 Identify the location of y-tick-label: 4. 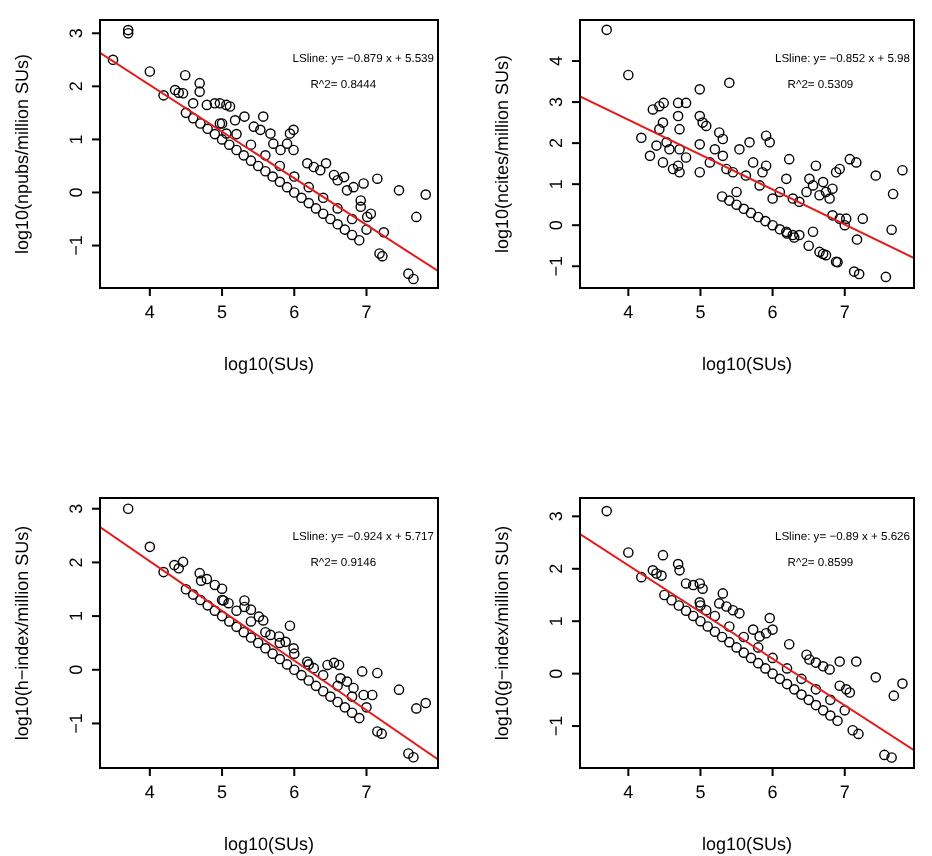
(556, 61).